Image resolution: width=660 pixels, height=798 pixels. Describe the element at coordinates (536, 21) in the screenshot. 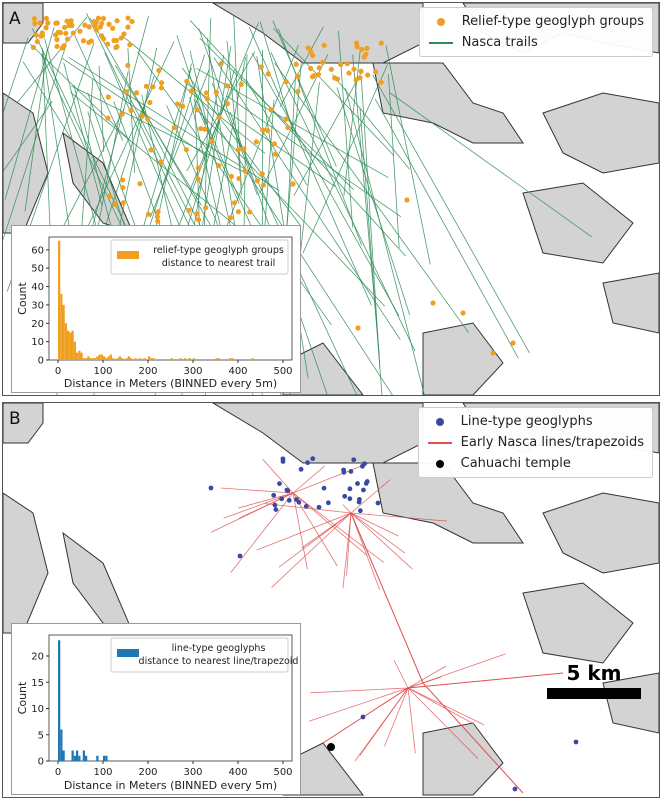

I see `legend-item-relief: Relief-type geoglyph groups` at that location.